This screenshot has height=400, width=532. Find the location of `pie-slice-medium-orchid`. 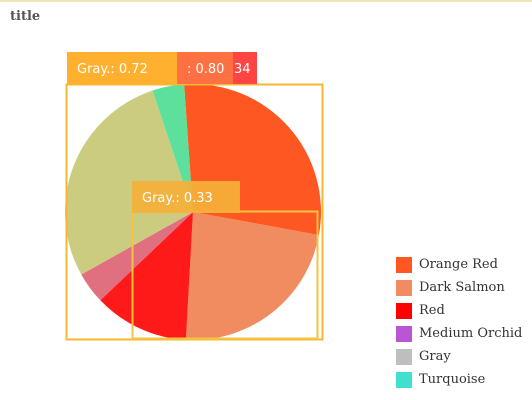

pie-slice-medium-orchid is located at coordinates (137, 256).